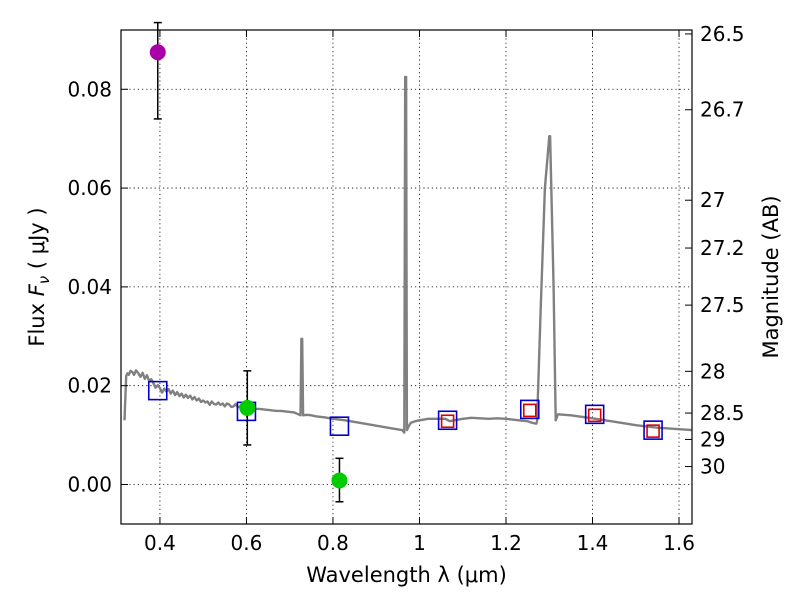 This screenshot has width=800, height=600. What do you see at coordinates (160, 543) in the screenshot?
I see `x-tick-label: 0.4` at bounding box center [160, 543].